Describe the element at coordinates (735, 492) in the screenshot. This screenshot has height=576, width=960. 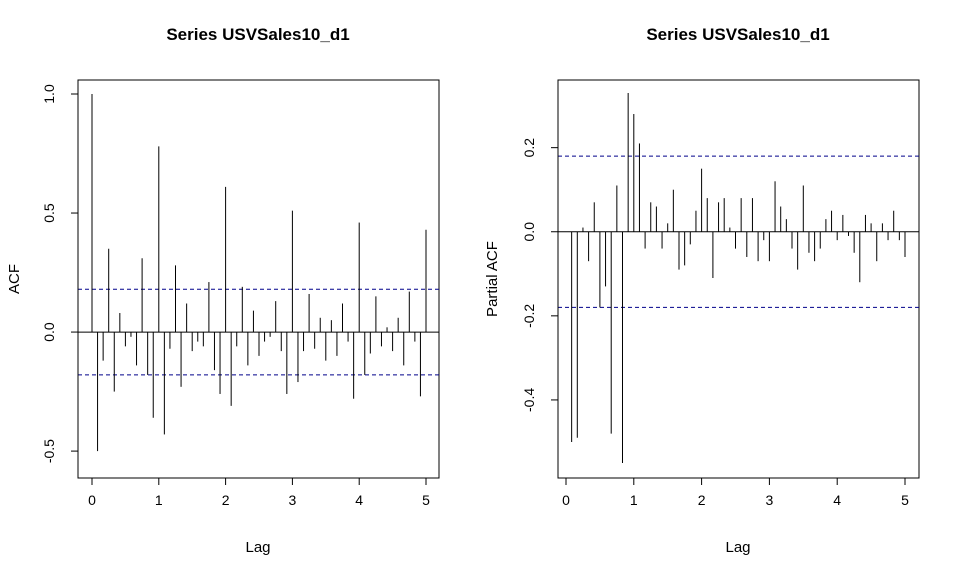
I see `pacf-x-axis: 0 1 2 3 4 5` at that location.